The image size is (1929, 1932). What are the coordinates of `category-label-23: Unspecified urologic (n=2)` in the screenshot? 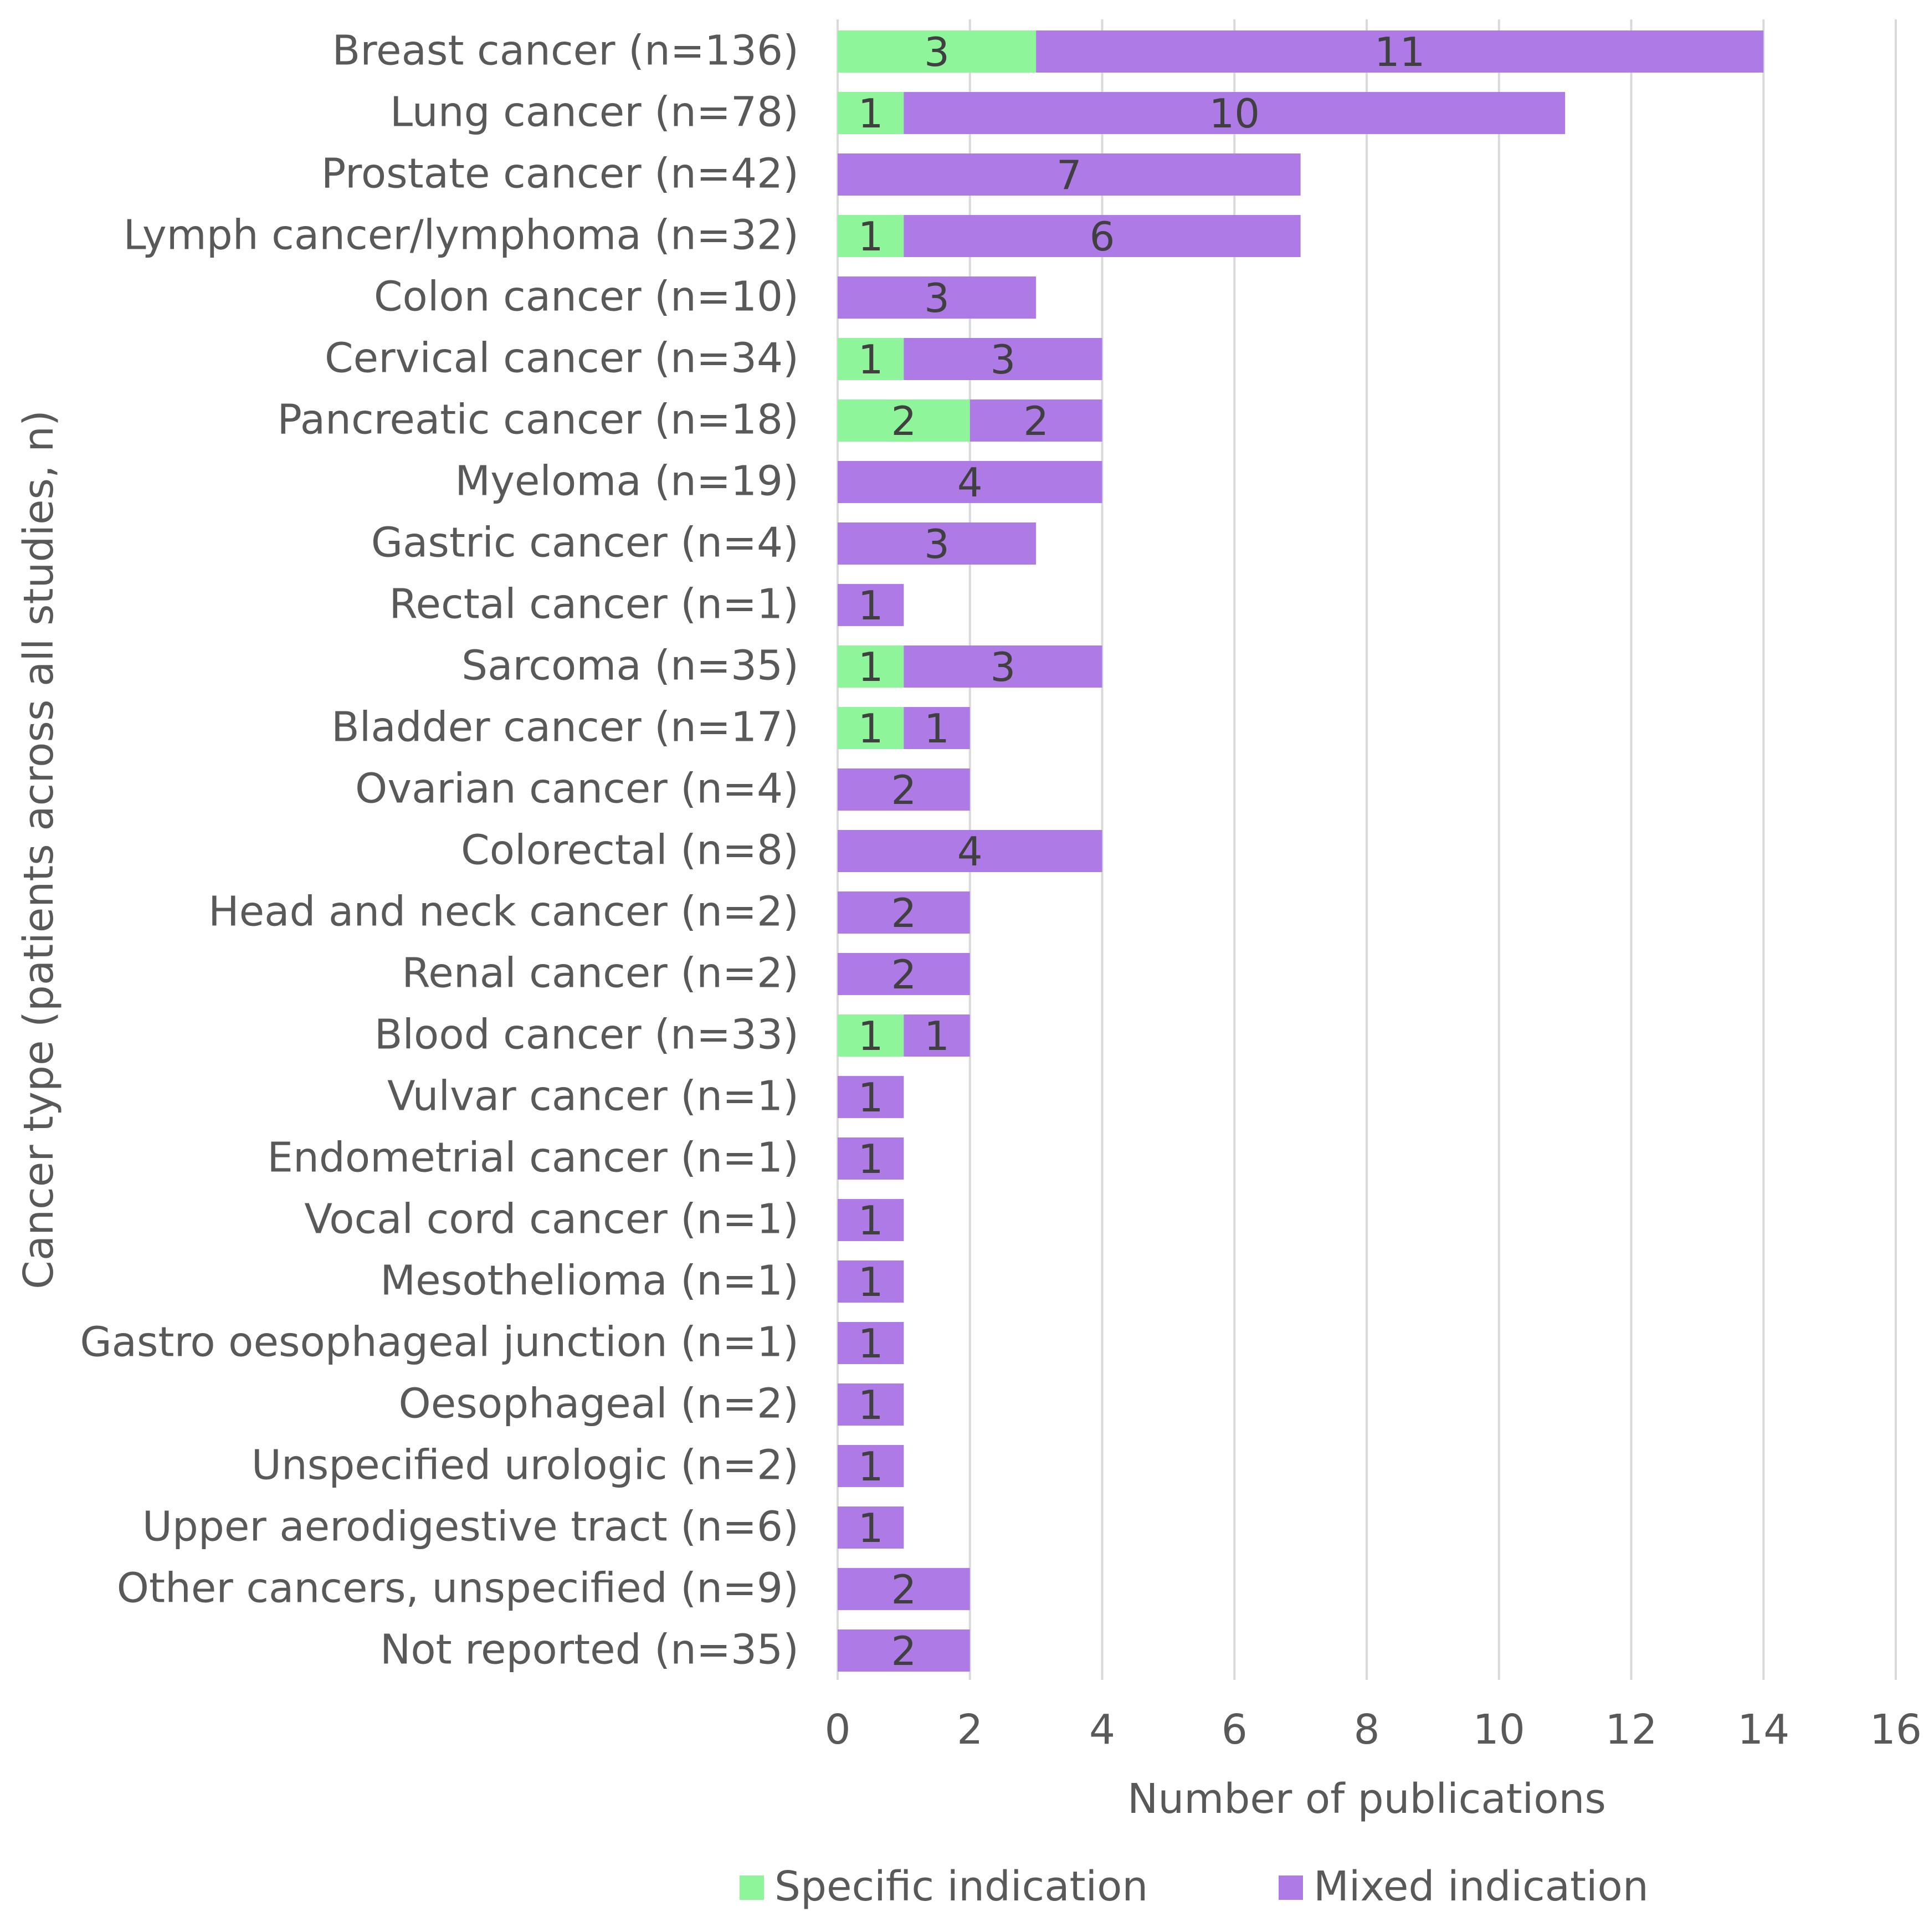 It's located at (525, 1465).